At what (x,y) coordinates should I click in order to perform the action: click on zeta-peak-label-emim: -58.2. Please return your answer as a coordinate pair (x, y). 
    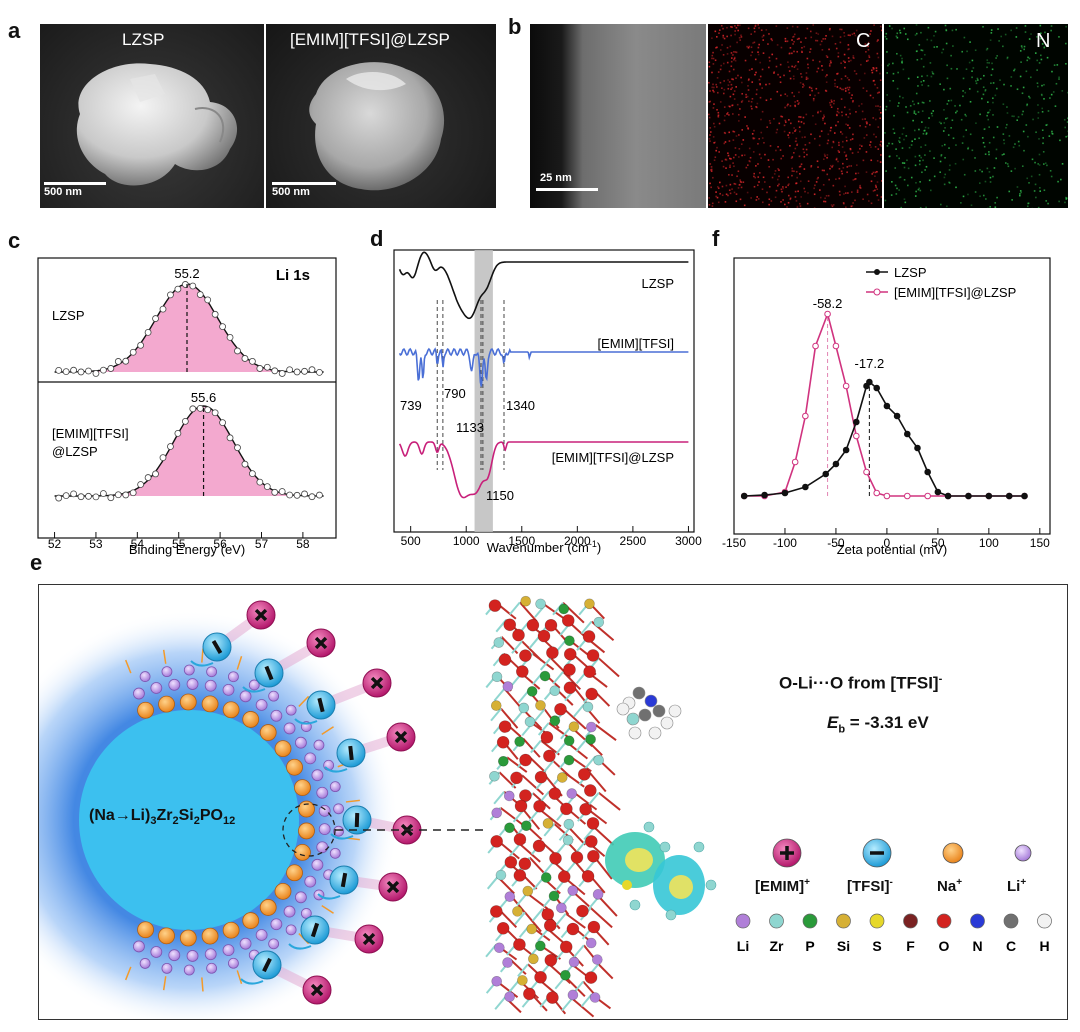
    Looking at the image, I should click on (828, 303).